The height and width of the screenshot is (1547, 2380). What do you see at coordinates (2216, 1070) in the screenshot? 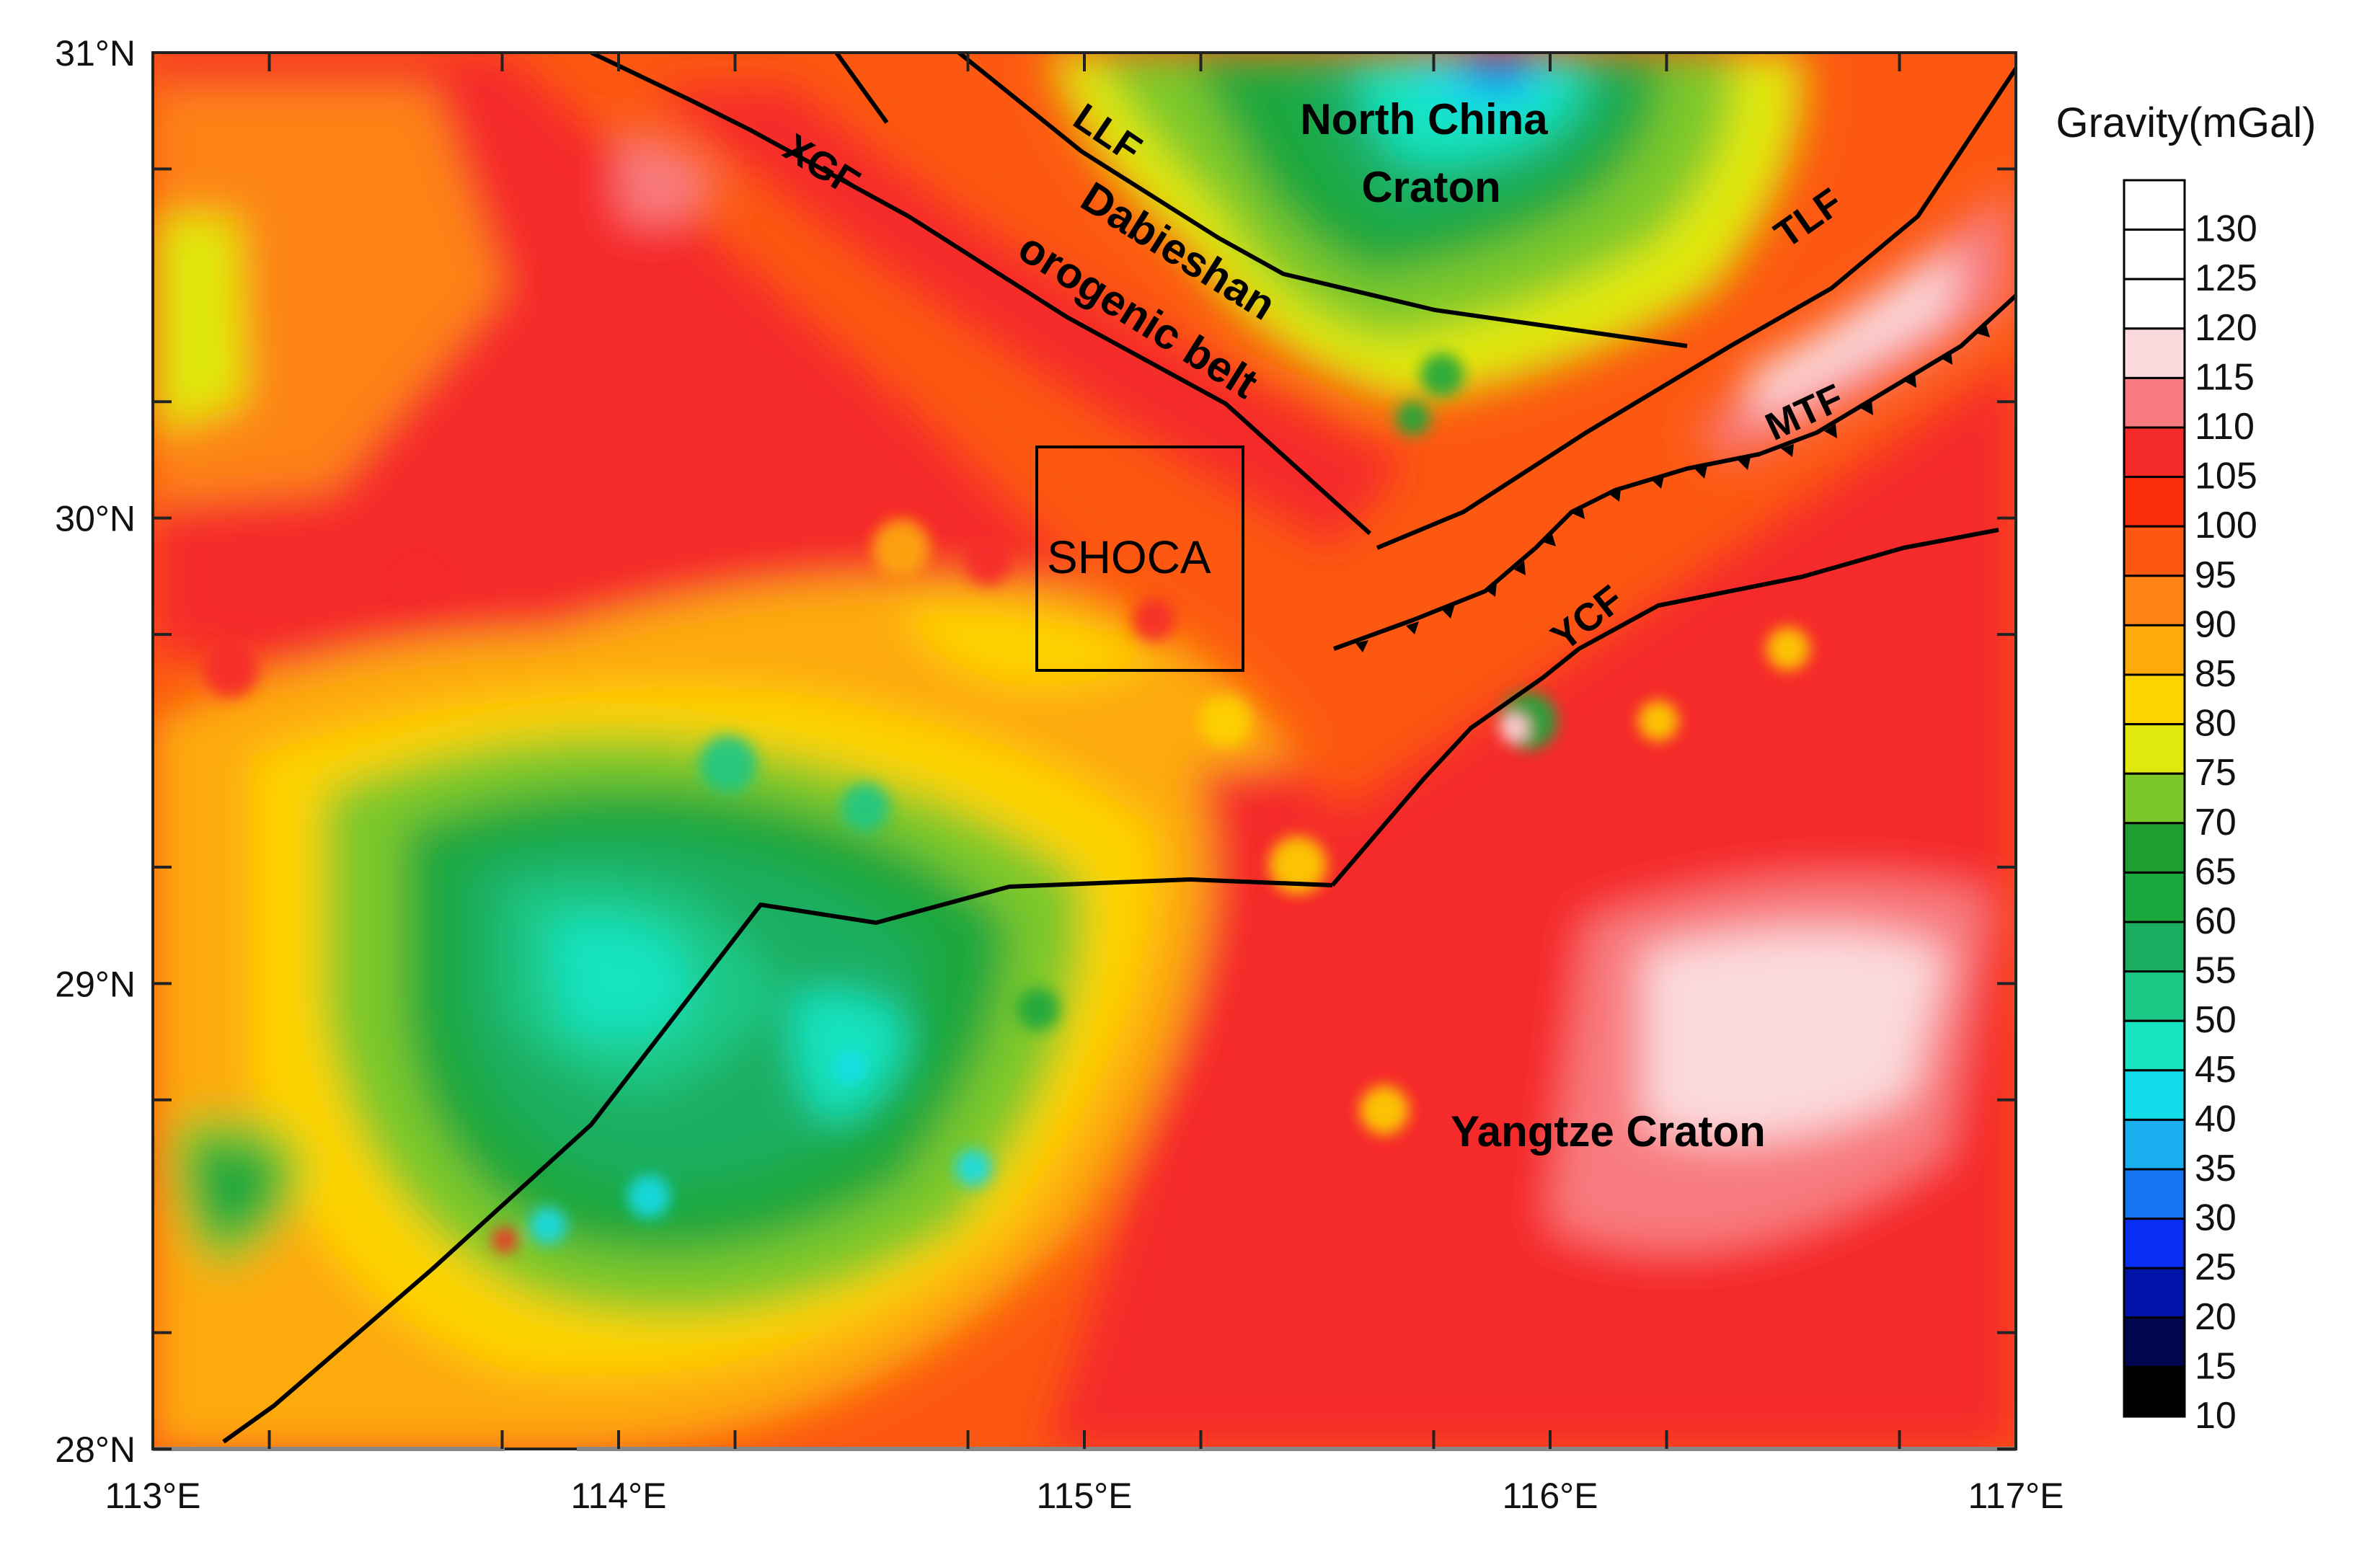
I see `colorbar-label: 45` at bounding box center [2216, 1070].